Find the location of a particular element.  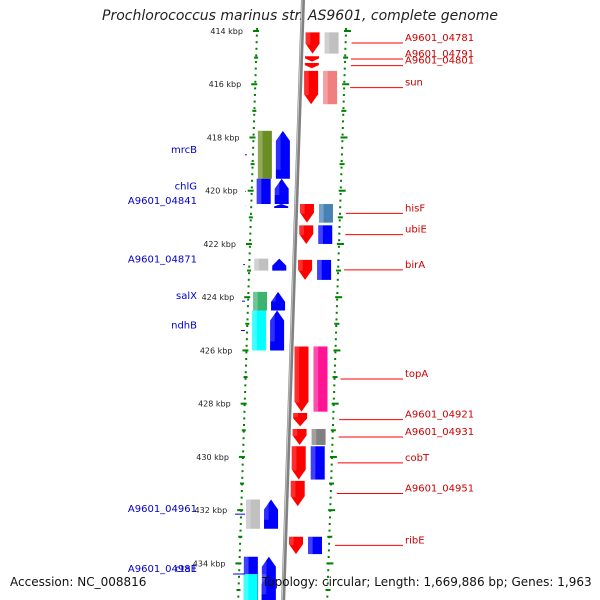

gene-label-ndhB: ndhB is located at coordinates (184, 325).